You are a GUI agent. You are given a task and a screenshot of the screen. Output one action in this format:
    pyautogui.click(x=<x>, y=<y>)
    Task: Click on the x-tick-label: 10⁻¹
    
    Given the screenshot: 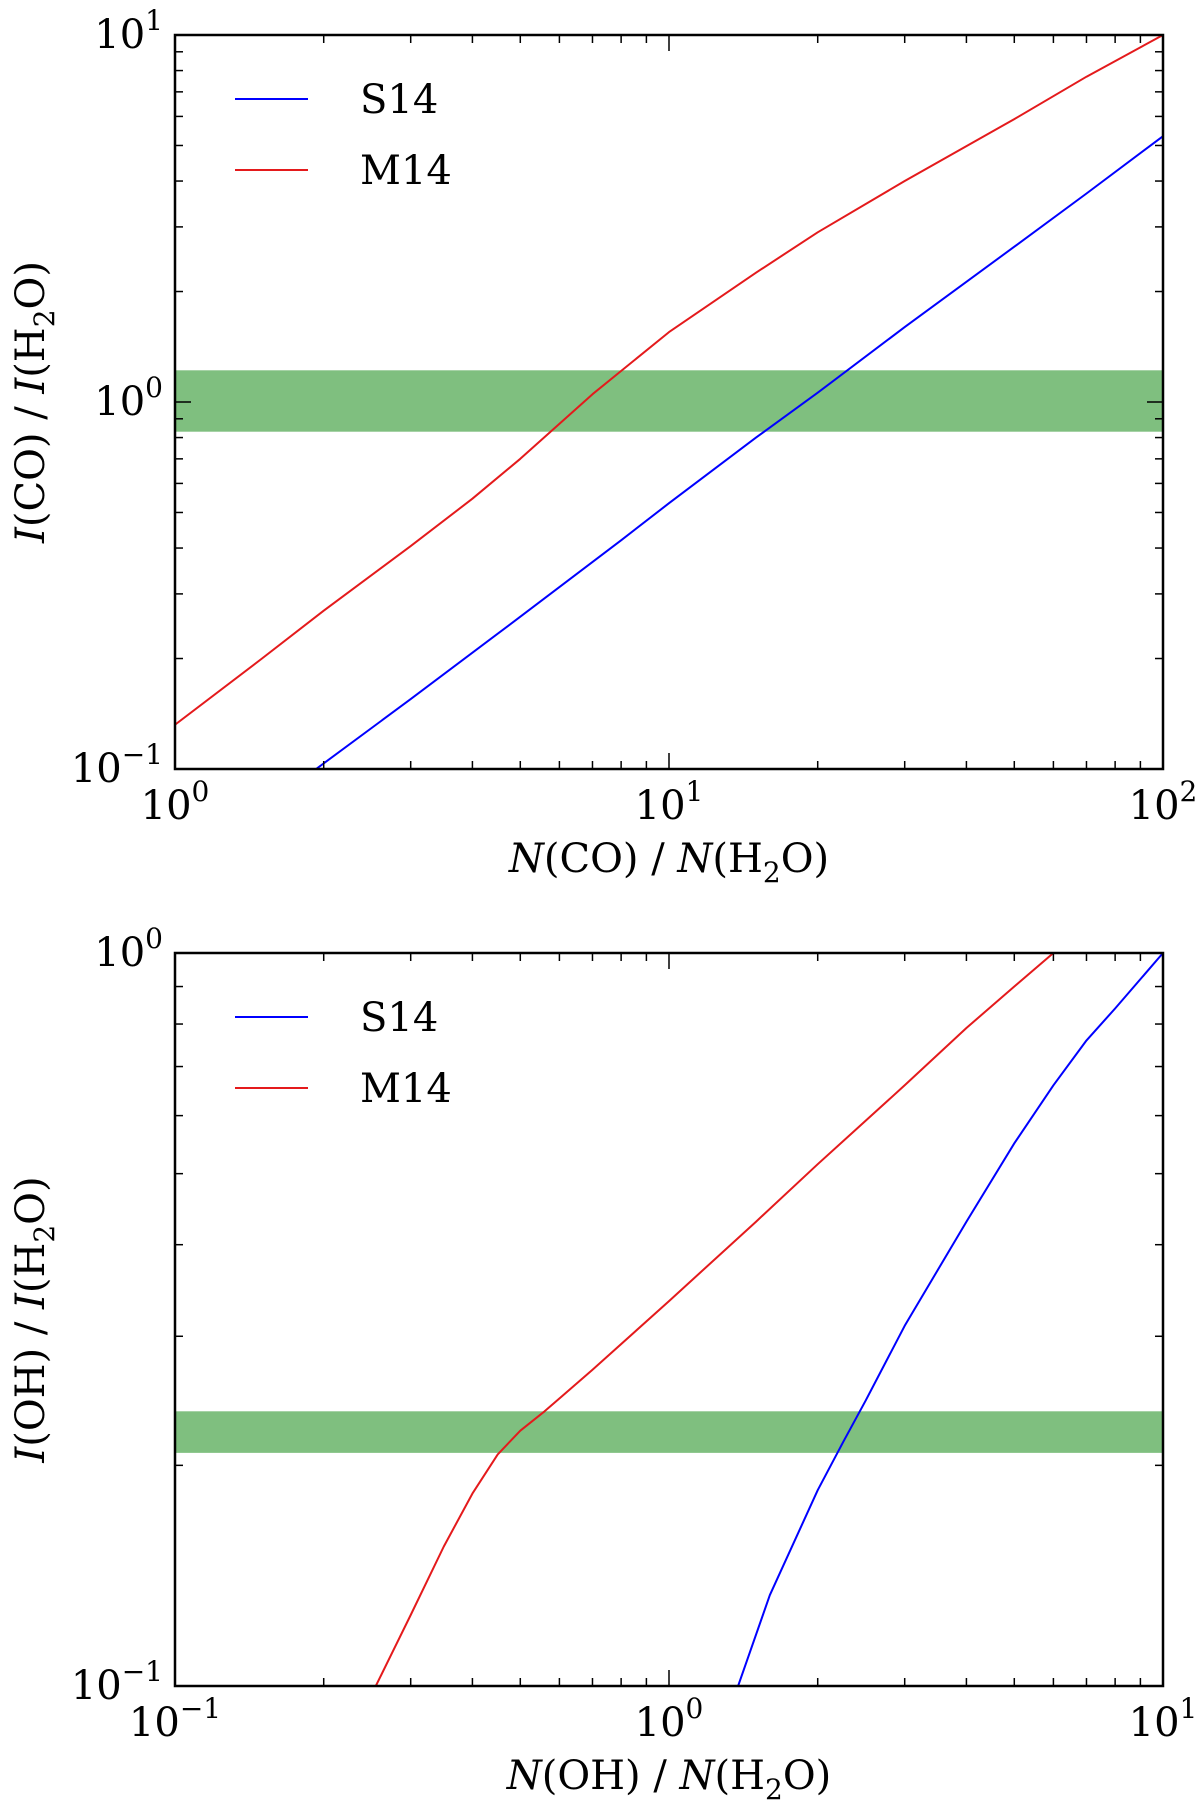 What is the action you would take?
    pyautogui.click(x=175, y=1719)
    